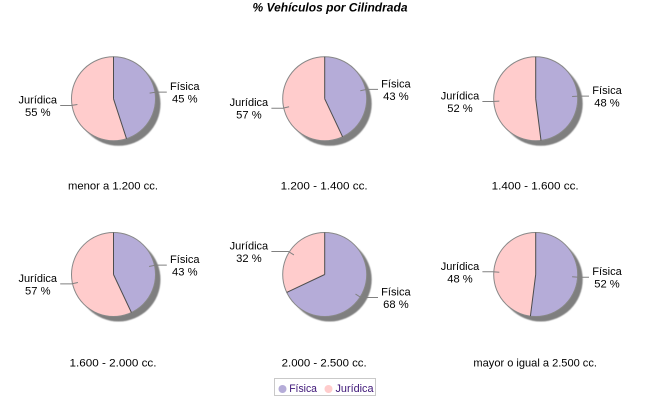 The height and width of the screenshot is (400, 650). What do you see at coordinates (396, 305) in the screenshot?
I see `svg-text: 68 %` at bounding box center [396, 305].